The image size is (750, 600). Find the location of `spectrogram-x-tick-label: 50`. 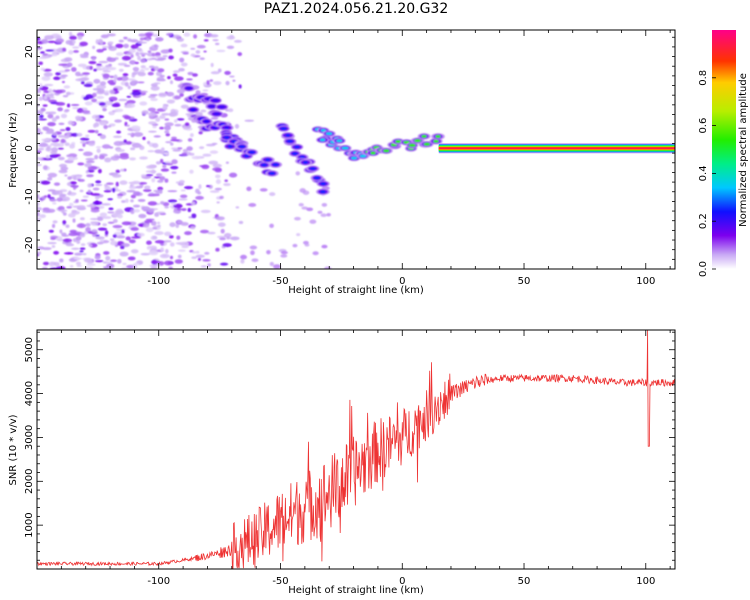

spectrogram-x-tick-label: 50 is located at coordinates (524, 281).